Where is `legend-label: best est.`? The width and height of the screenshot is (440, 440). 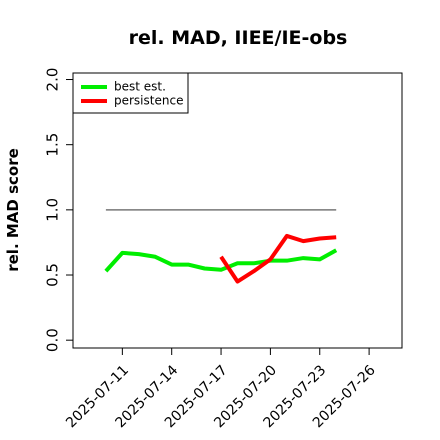 legend-label: best est. is located at coordinates (140, 87).